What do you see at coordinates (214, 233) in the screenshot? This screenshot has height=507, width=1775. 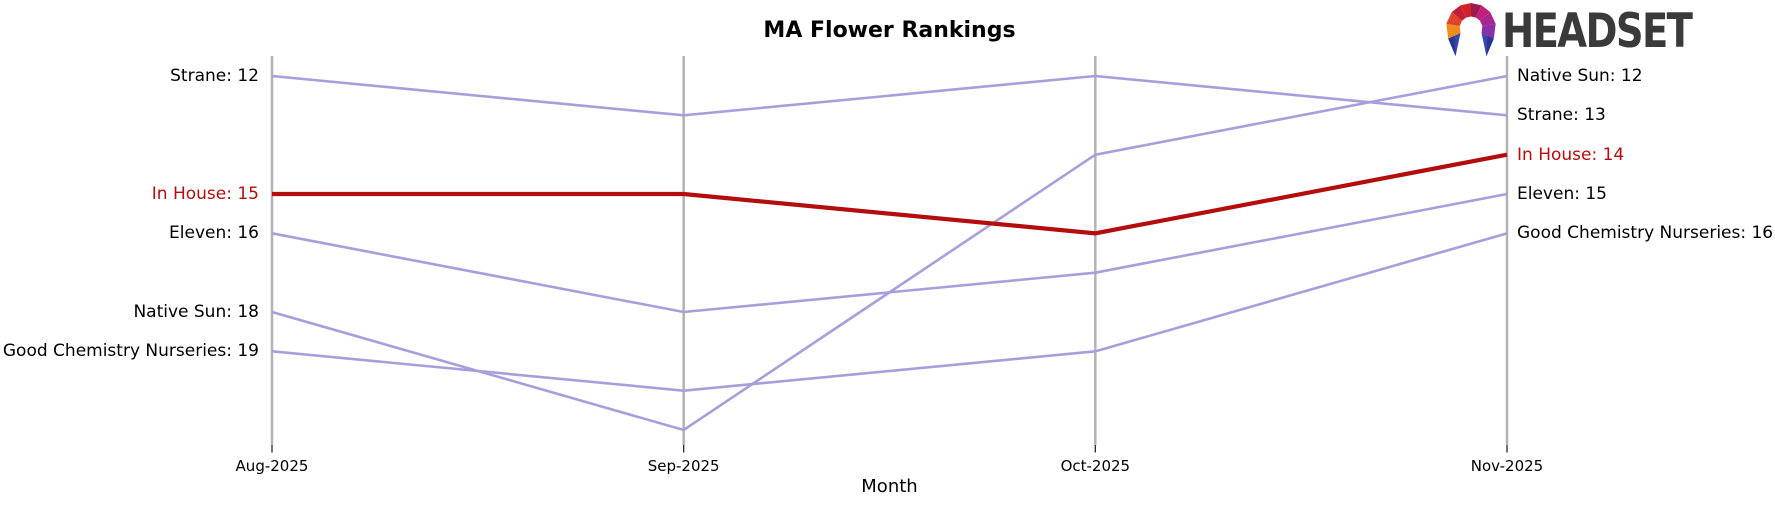 I see `left-label-eleven: Eleven: 16` at bounding box center [214, 233].